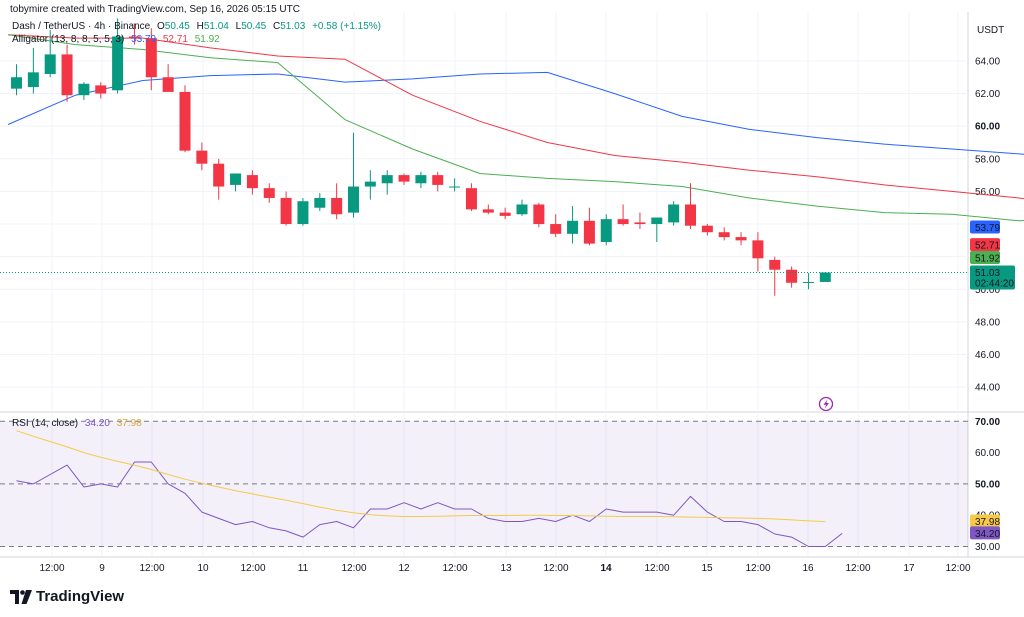  Describe the element at coordinates (987, 290) in the screenshot. I see `price-axis-label: 50.00` at that location.